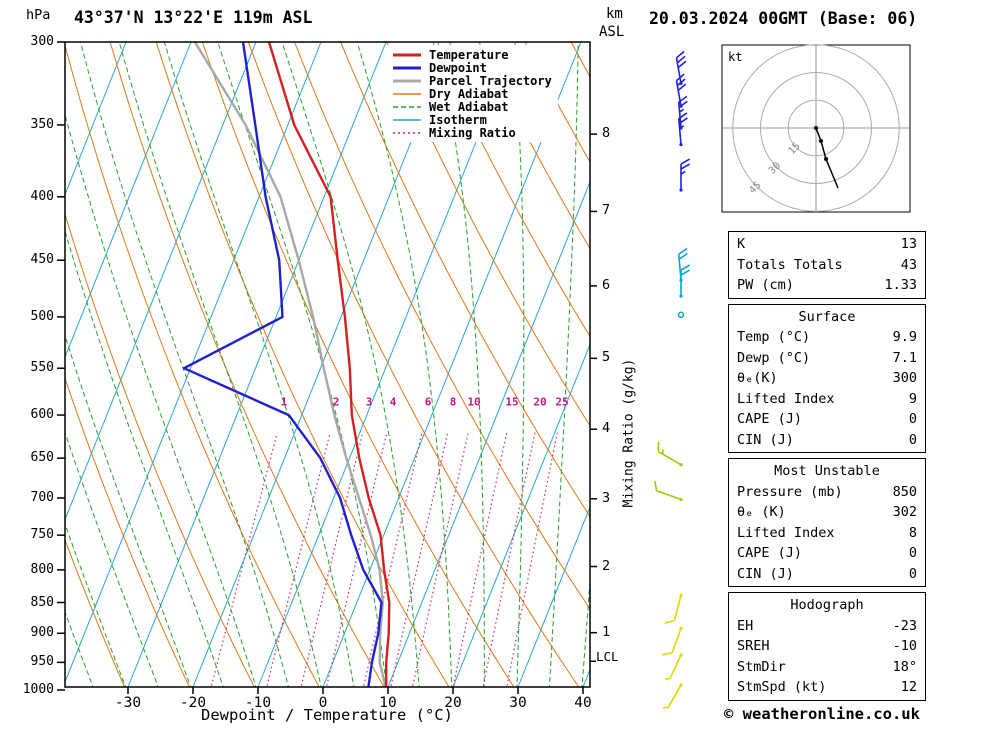 The height and width of the screenshot is (733, 1000). Describe the element at coordinates (827, 244) in the screenshot. I see `table-row: K 13` at that location.